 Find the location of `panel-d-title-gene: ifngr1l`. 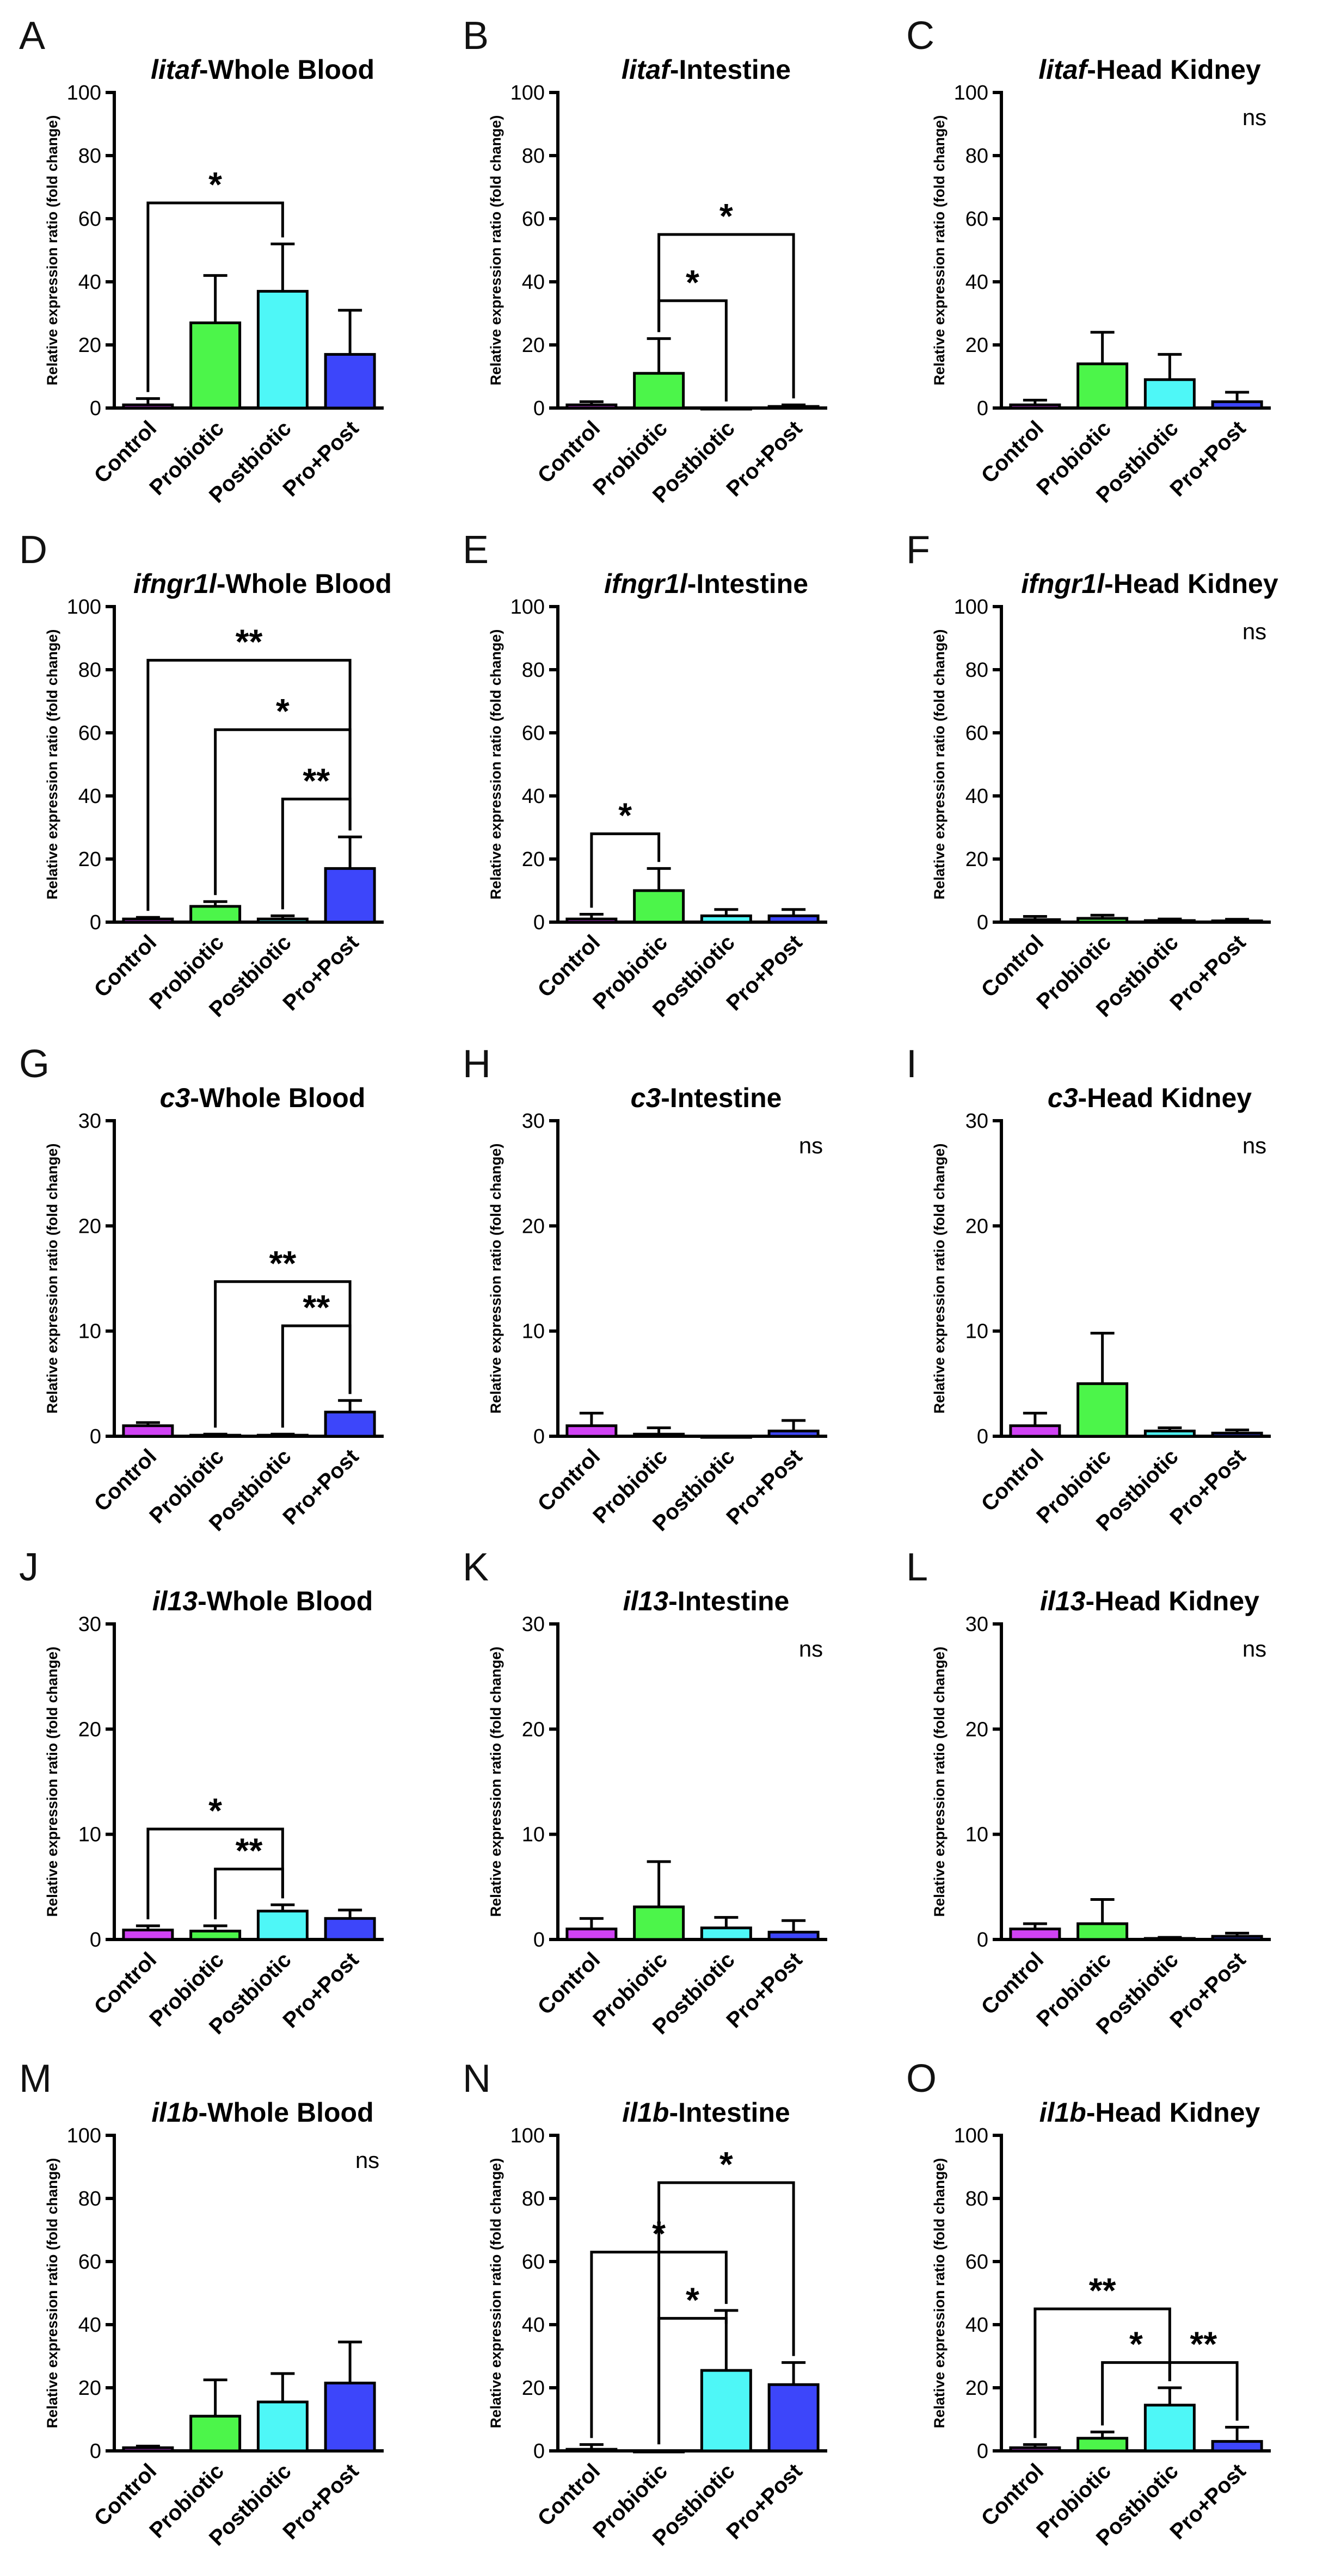

panel-d-title-gene: ifngr1l is located at coordinates (175, 584).